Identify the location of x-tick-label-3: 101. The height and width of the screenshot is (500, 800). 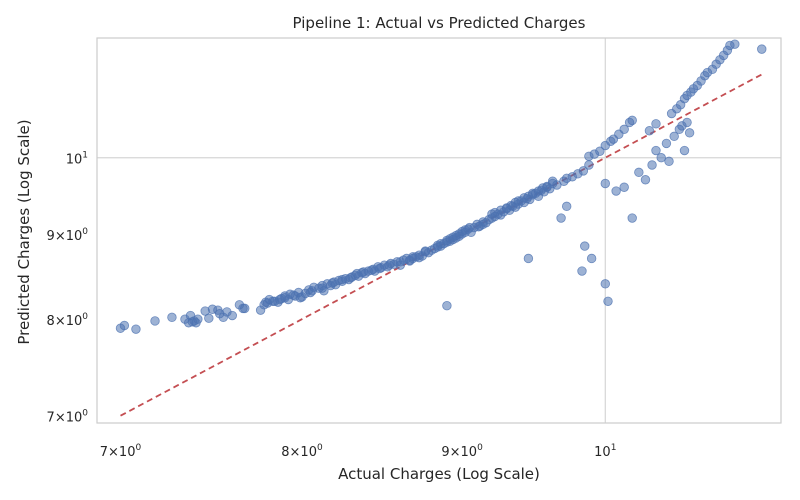
(605, 451).